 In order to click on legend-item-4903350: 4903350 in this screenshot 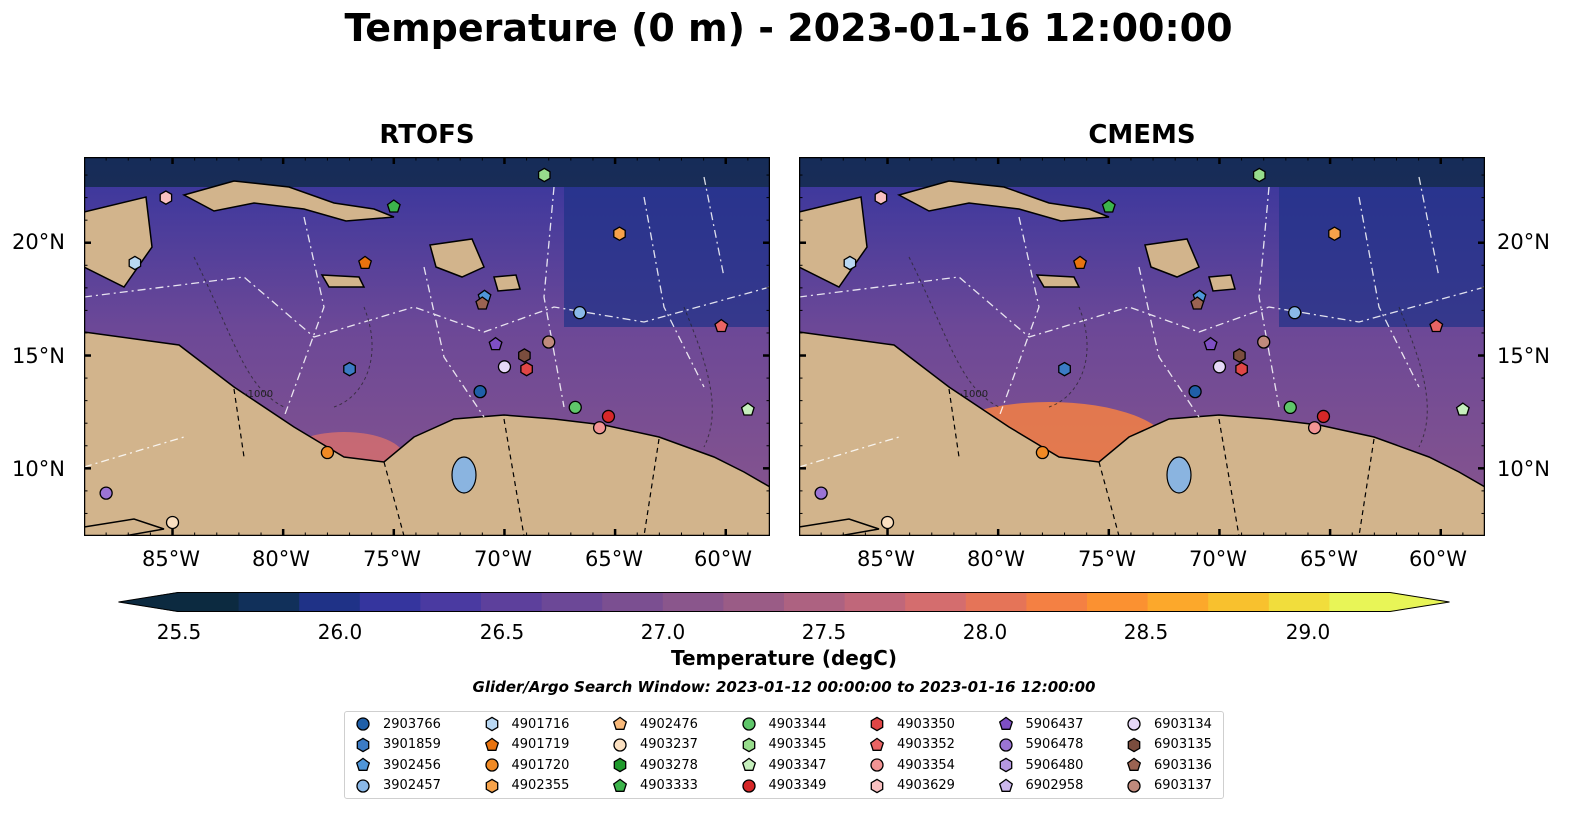, I will do `click(912, 724)`.